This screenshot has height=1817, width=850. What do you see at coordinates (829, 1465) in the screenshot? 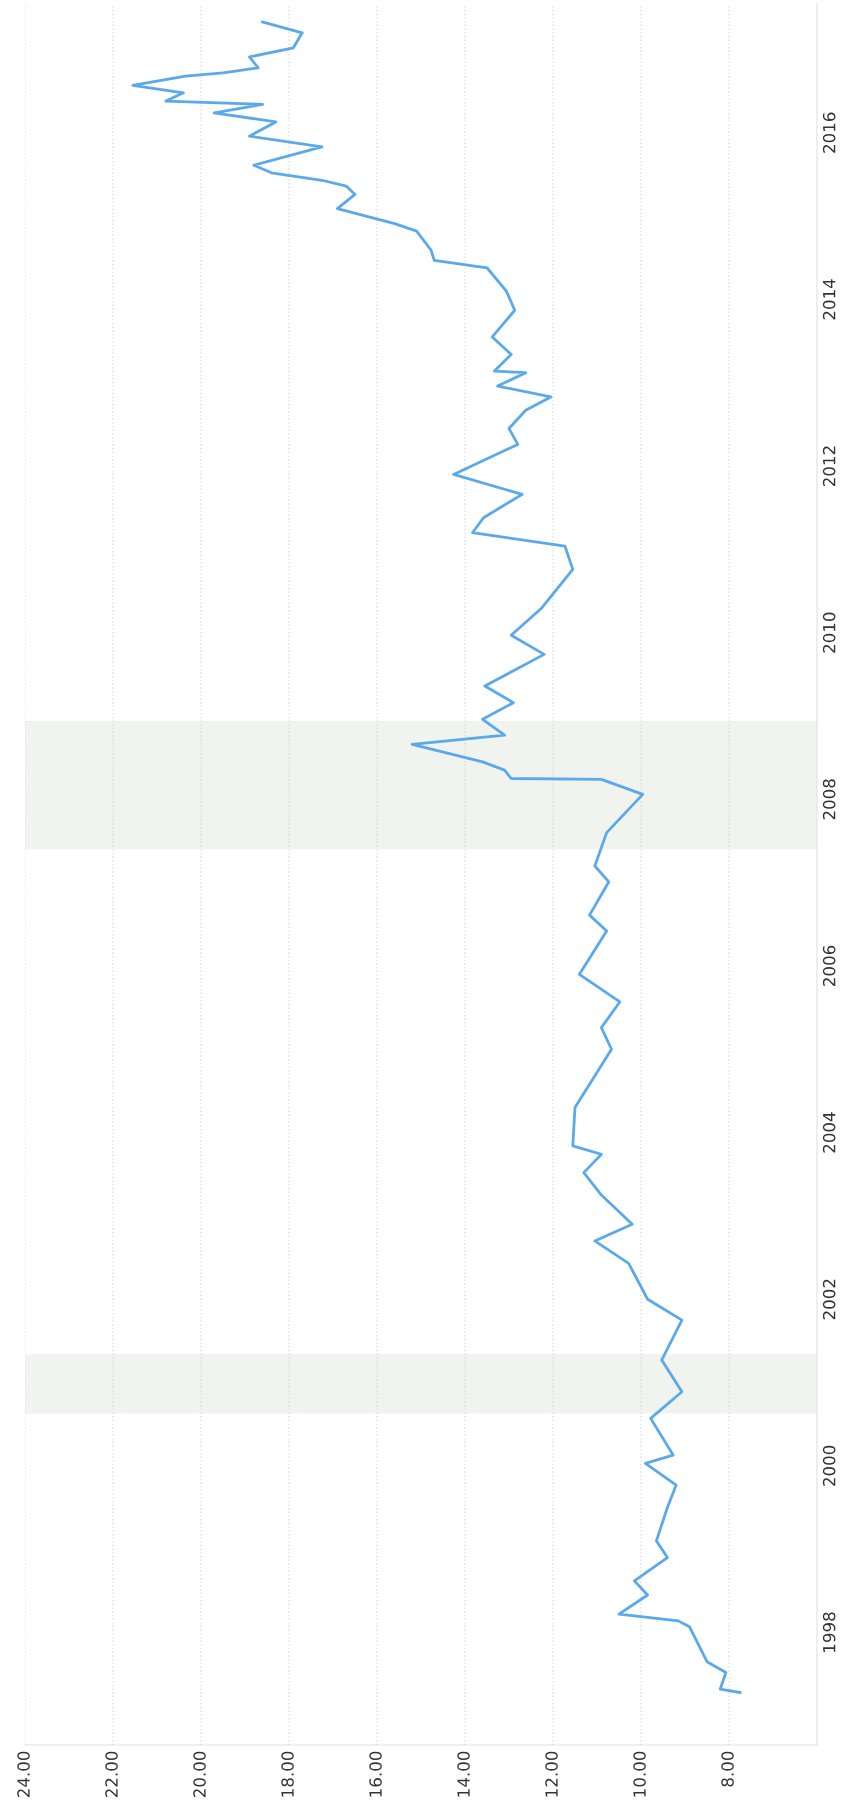
I see `y-tick-label: 2000` at bounding box center [829, 1465].